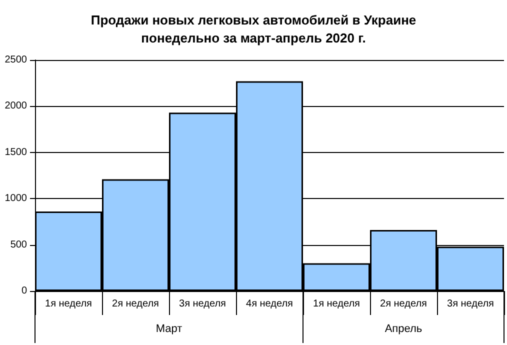  I want to click on y-tick-label: 0, so click(24, 291).